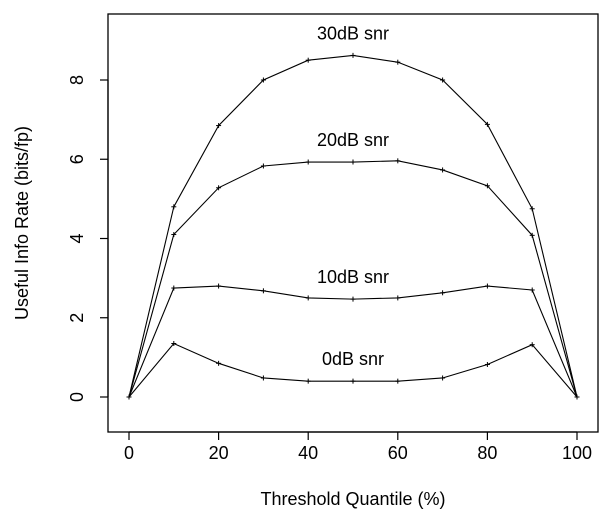 The height and width of the screenshot is (517, 600). I want to click on y-axis: 0 2 4 6 8, so click(88, 238).